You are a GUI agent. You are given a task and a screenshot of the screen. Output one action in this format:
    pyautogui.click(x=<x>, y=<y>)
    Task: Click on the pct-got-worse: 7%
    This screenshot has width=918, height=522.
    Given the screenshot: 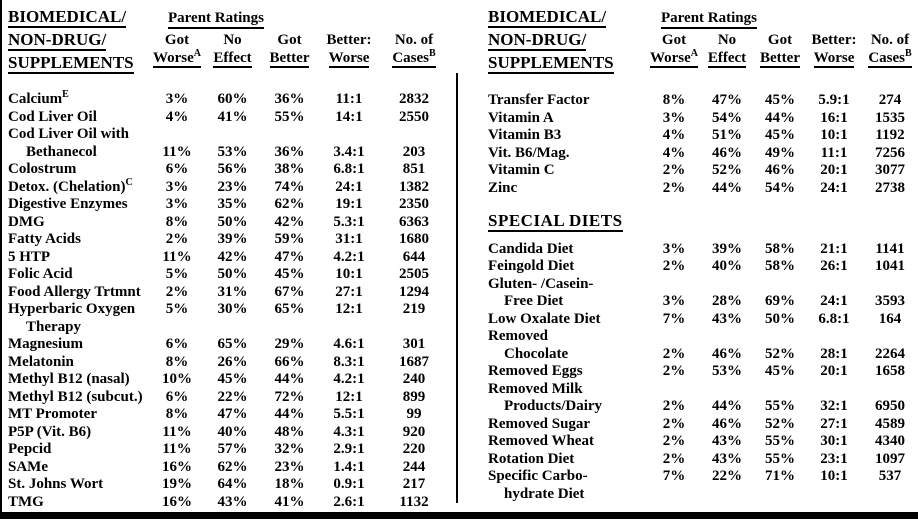 What is the action you would take?
    pyautogui.click(x=674, y=318)
    